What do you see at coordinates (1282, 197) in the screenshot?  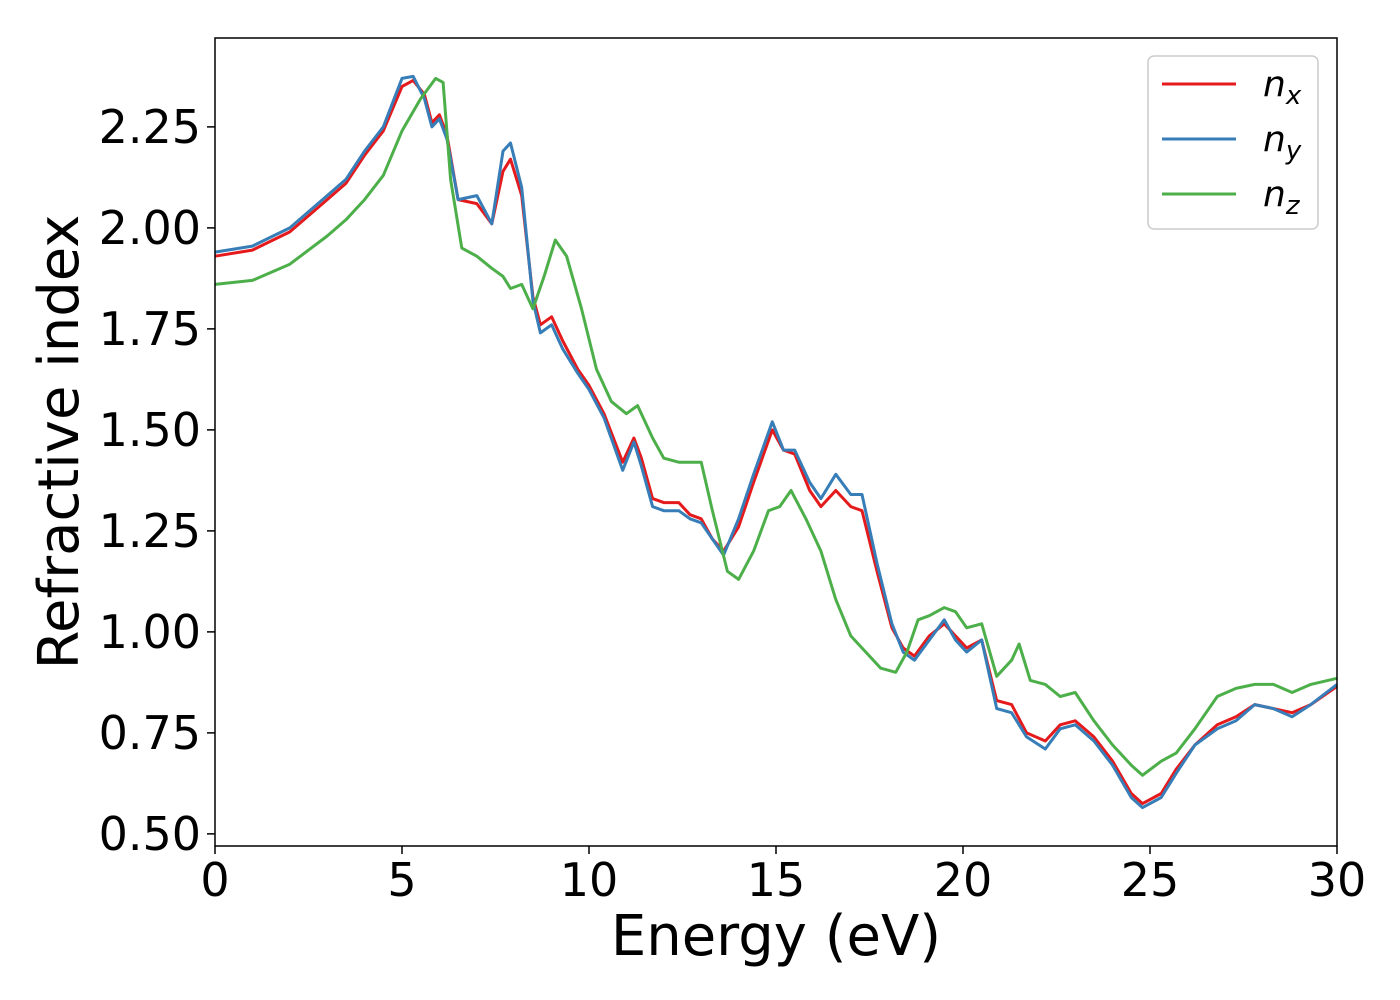 I see `legend-label-nz: nz` at bounding box center [1282, 197].